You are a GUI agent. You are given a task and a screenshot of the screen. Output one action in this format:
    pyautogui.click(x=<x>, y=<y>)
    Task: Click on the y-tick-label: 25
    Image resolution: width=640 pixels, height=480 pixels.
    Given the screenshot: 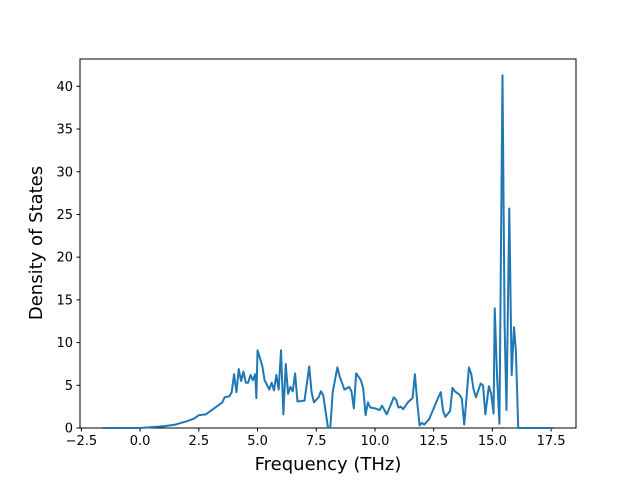 What is the action you would take?
    pyautogui.click(x=64, y=215)
    